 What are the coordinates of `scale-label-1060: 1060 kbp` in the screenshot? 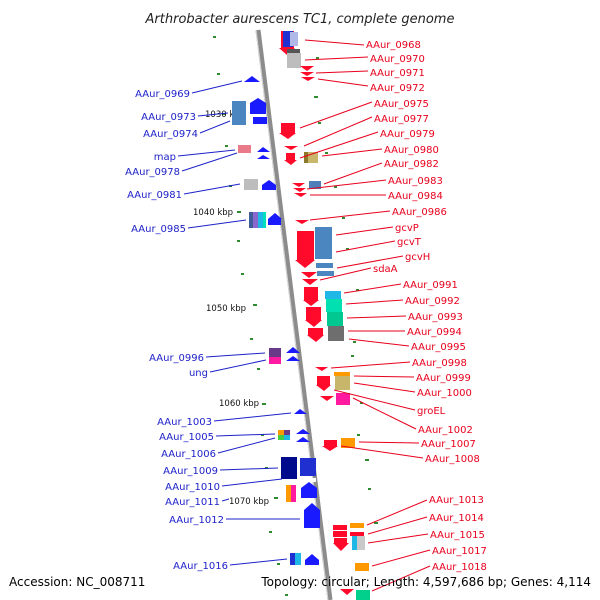 It's located at (239, 404).